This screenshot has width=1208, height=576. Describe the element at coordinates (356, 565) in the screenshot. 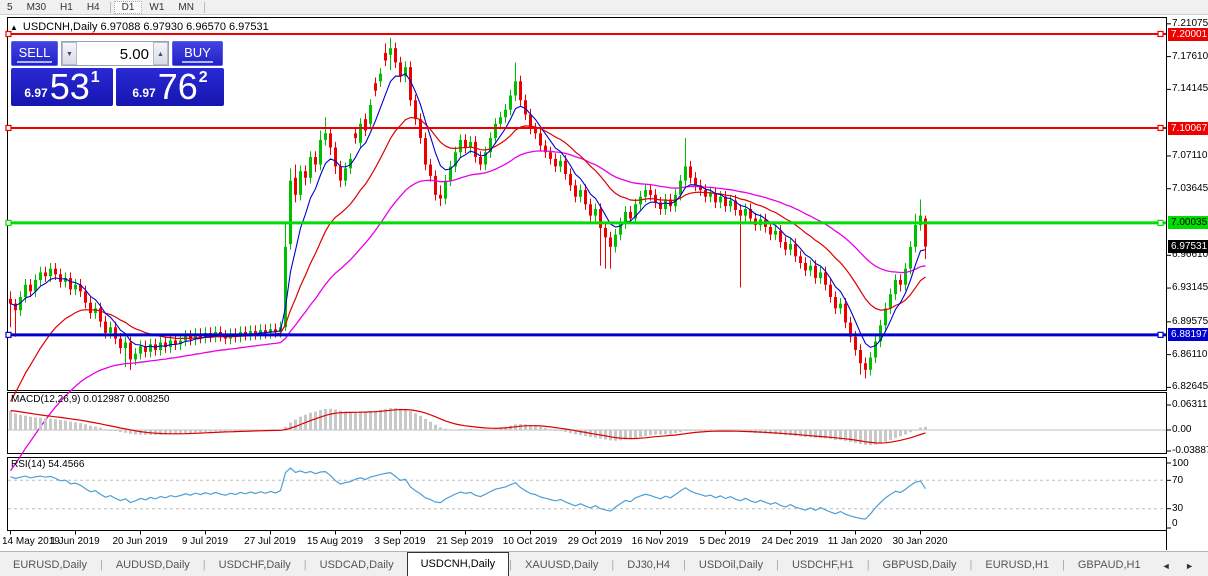

I see `chart-tab-usdcad-daily: USDCAD,Daily` at that location.